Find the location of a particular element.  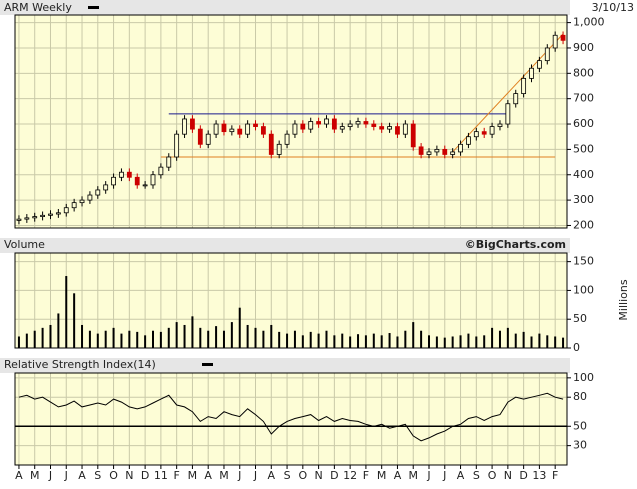

rsi-line is located at coordinates (291, 417).